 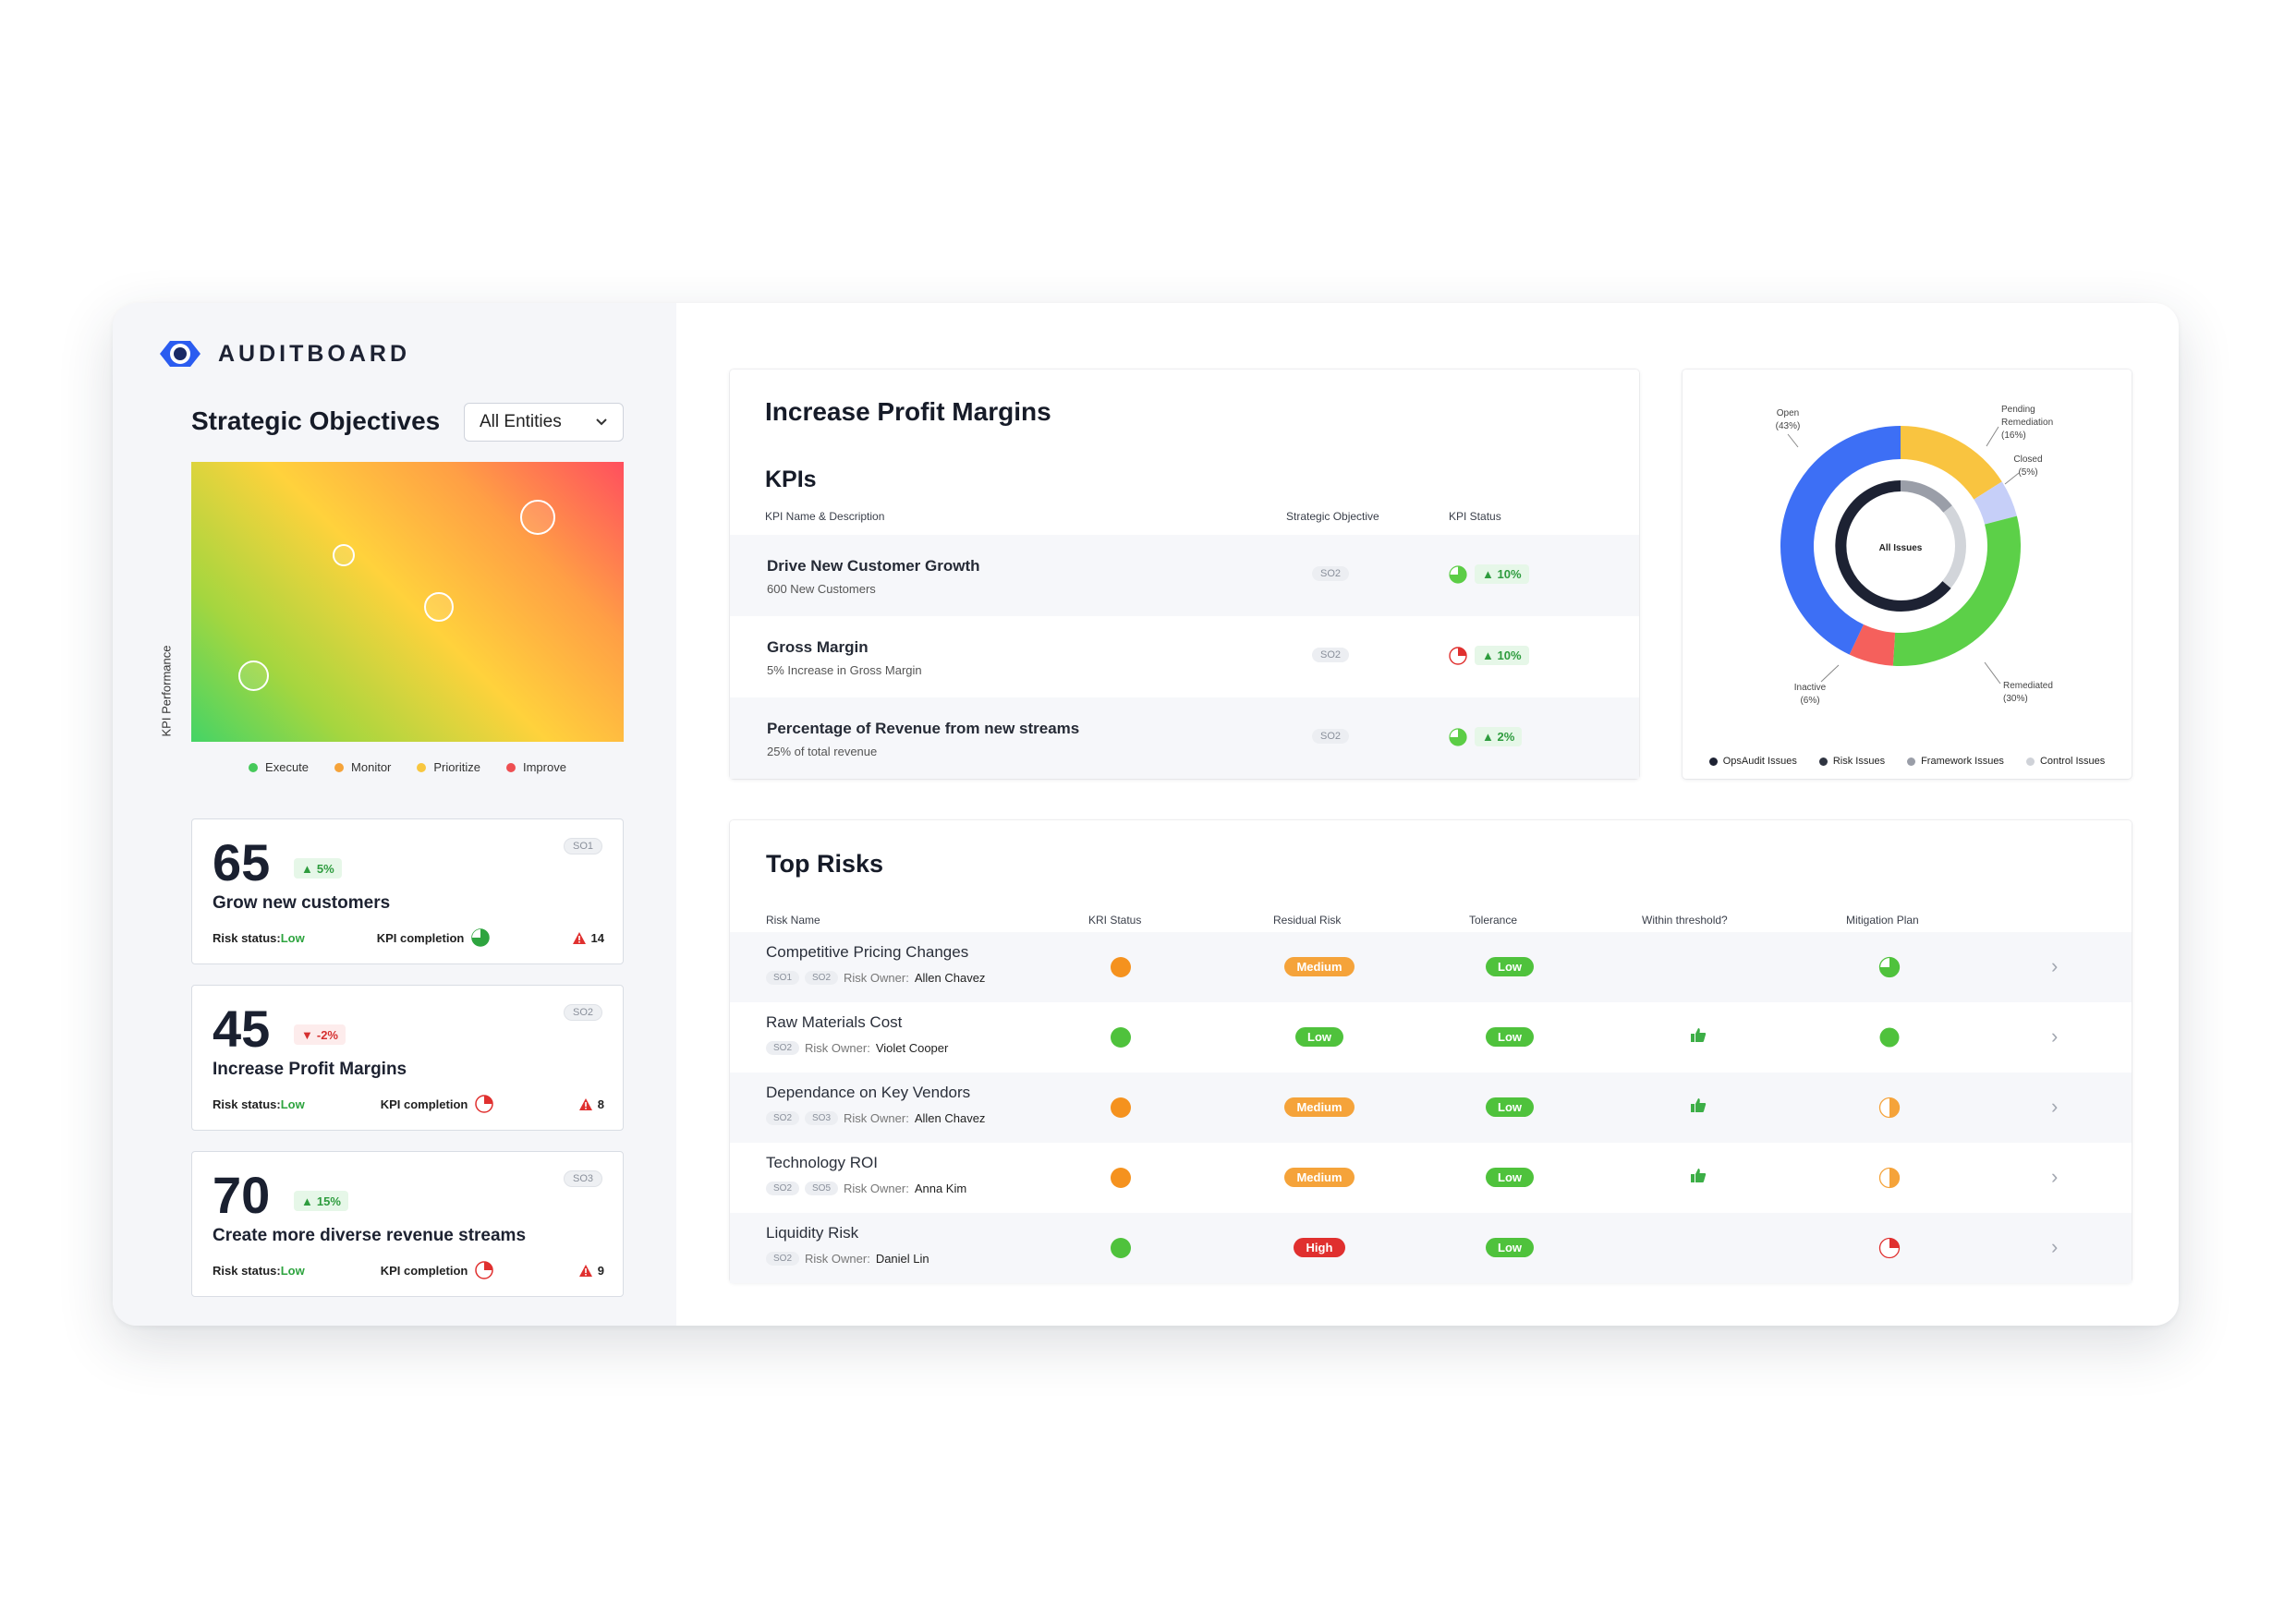 What do you see at coordinates (1992, 673) in the screenshot?
I see `leader-line-remediated` at bounding box center [1992, 673].